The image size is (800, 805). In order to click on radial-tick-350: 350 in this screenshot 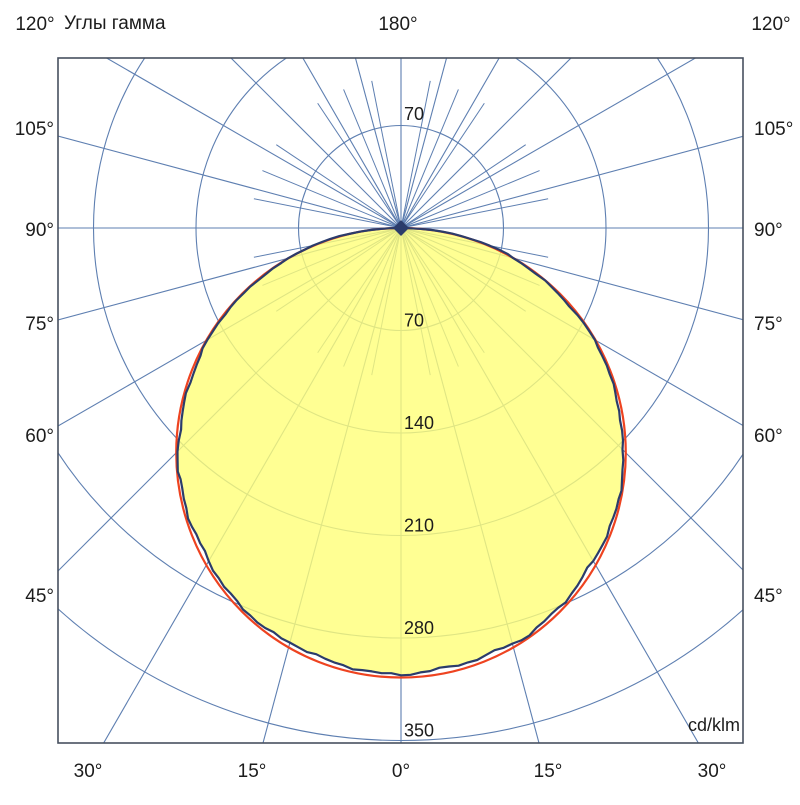, I will do `click(419, 731)`.